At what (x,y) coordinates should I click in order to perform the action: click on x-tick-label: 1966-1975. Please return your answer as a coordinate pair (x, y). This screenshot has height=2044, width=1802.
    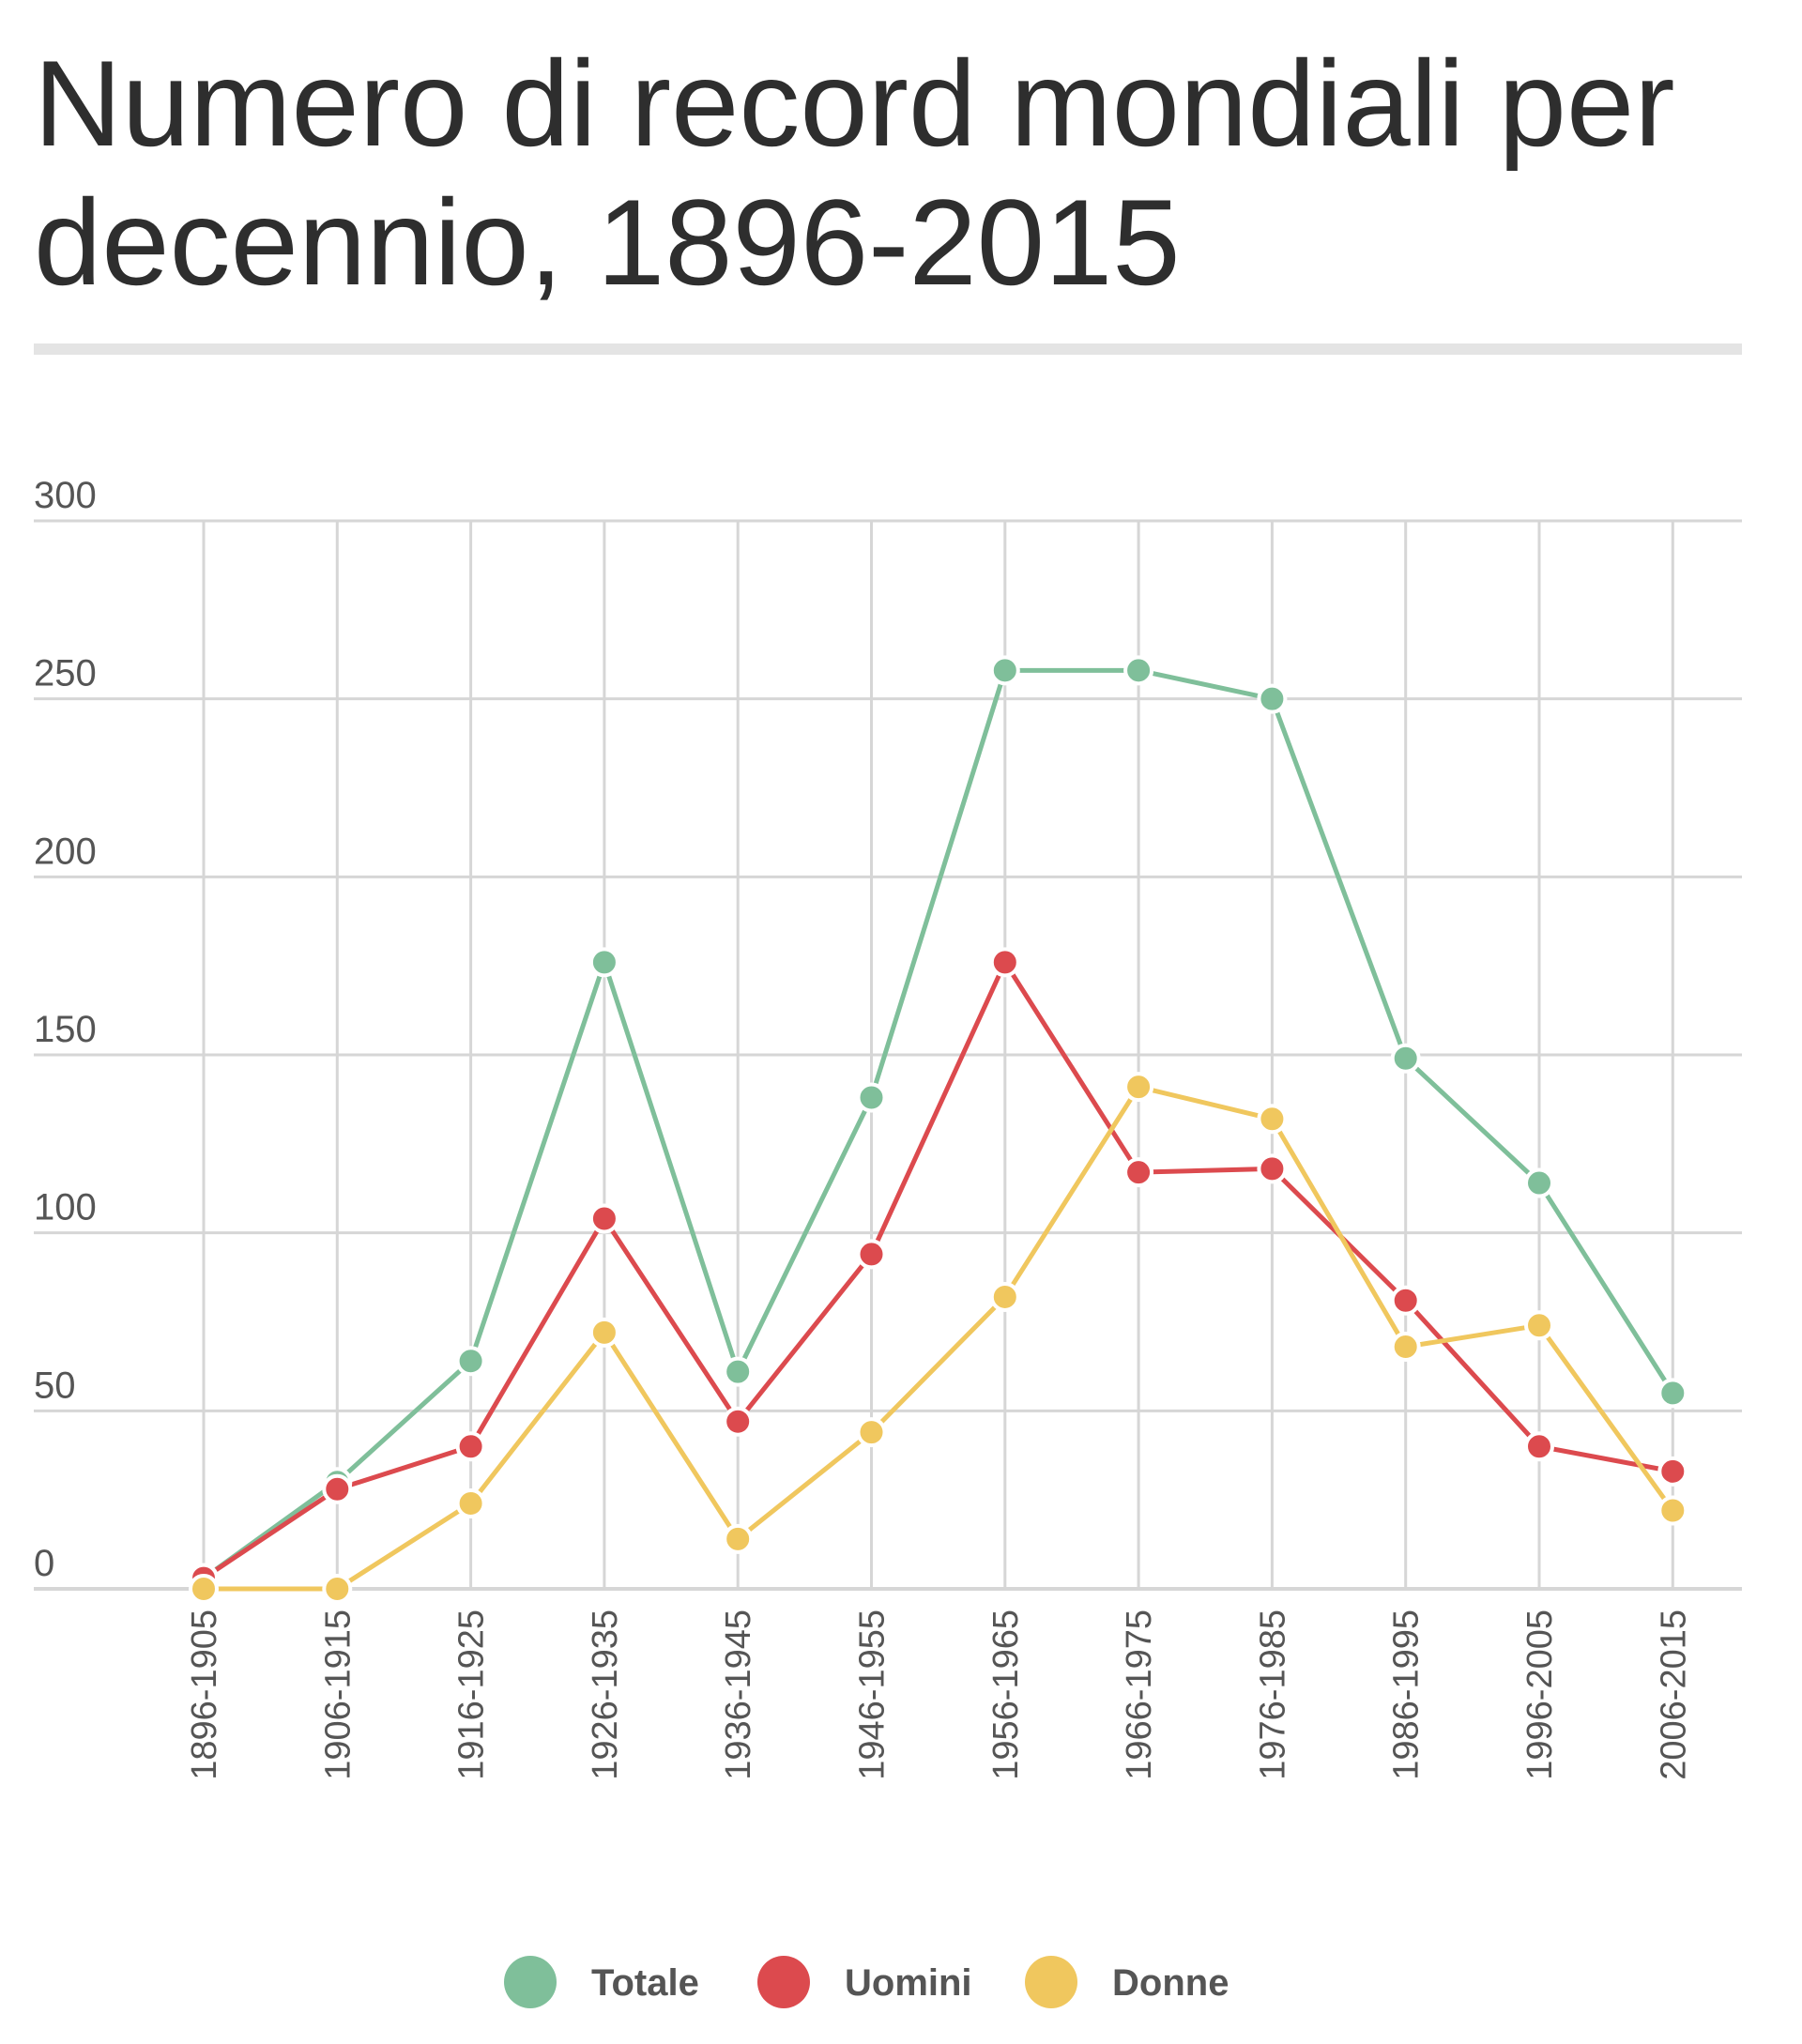
    Looking at the image, I should click on (1140, 1694).